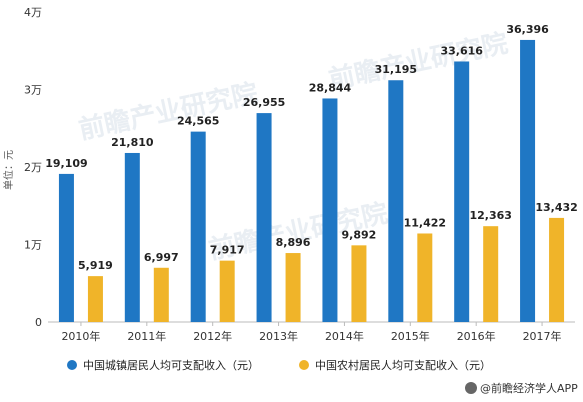 This screenshot has width=583, height=402. I want to click on x-tick-label: 2015年, so click(410, 336).